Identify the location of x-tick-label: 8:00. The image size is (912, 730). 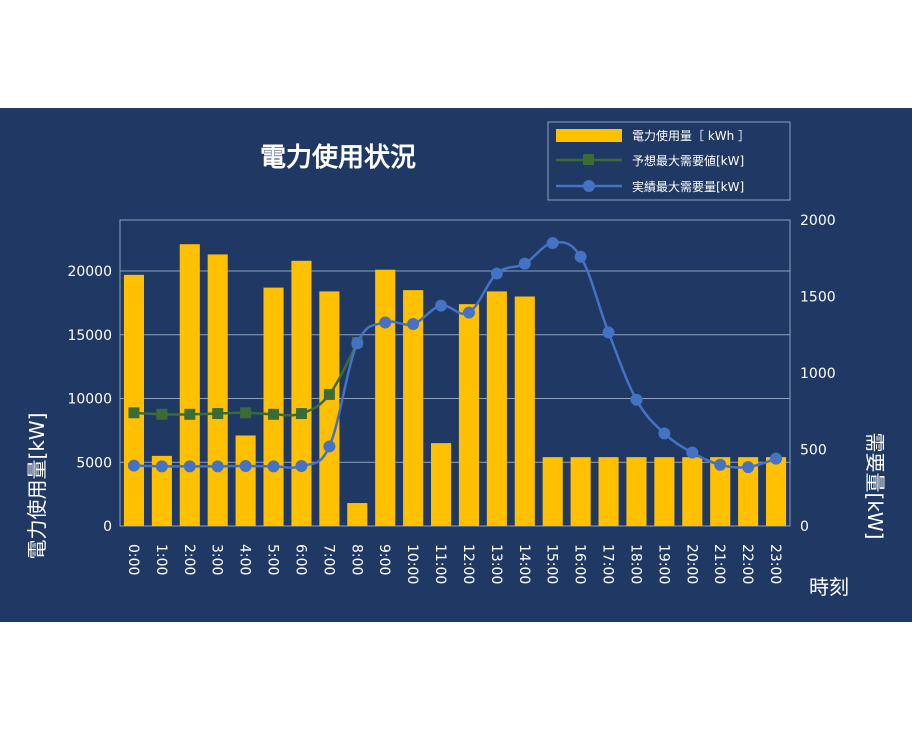
(356, 559).